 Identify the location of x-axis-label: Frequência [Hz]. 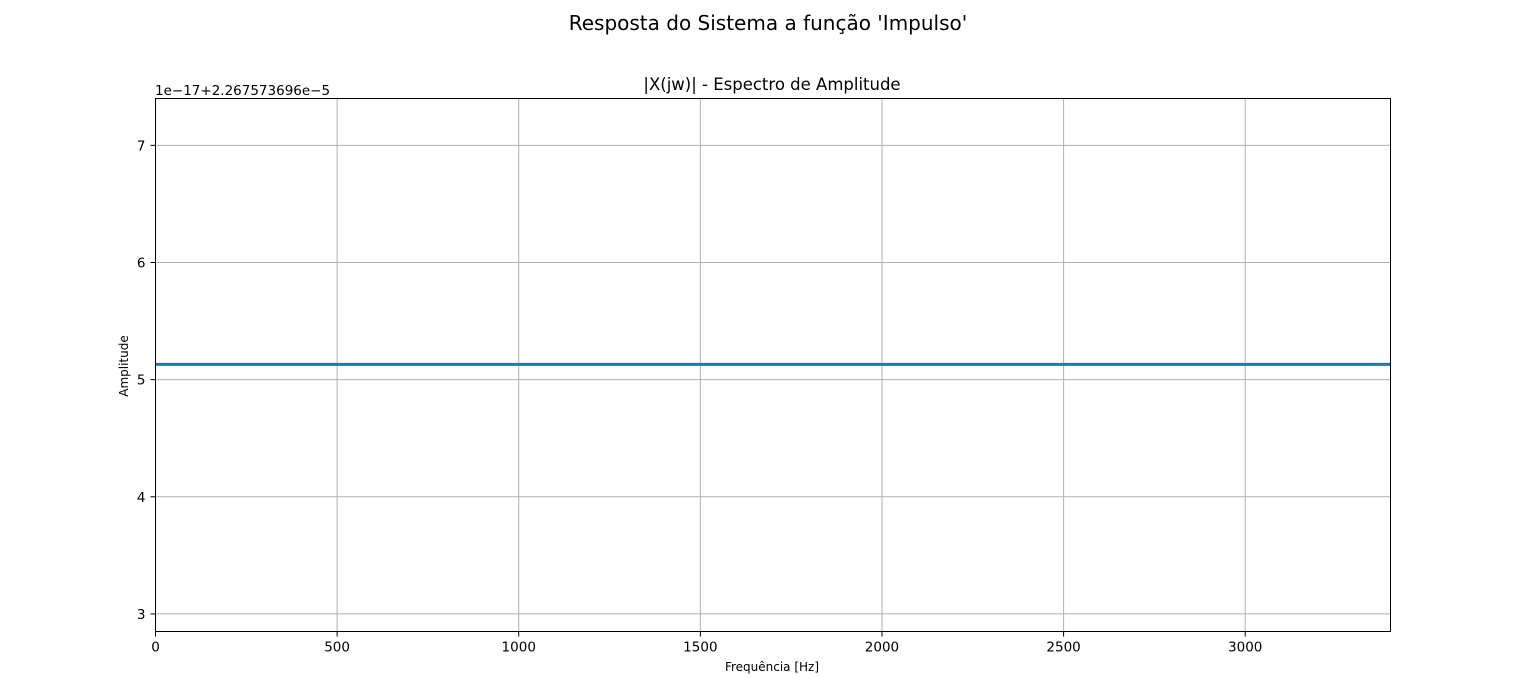
(772, 667).